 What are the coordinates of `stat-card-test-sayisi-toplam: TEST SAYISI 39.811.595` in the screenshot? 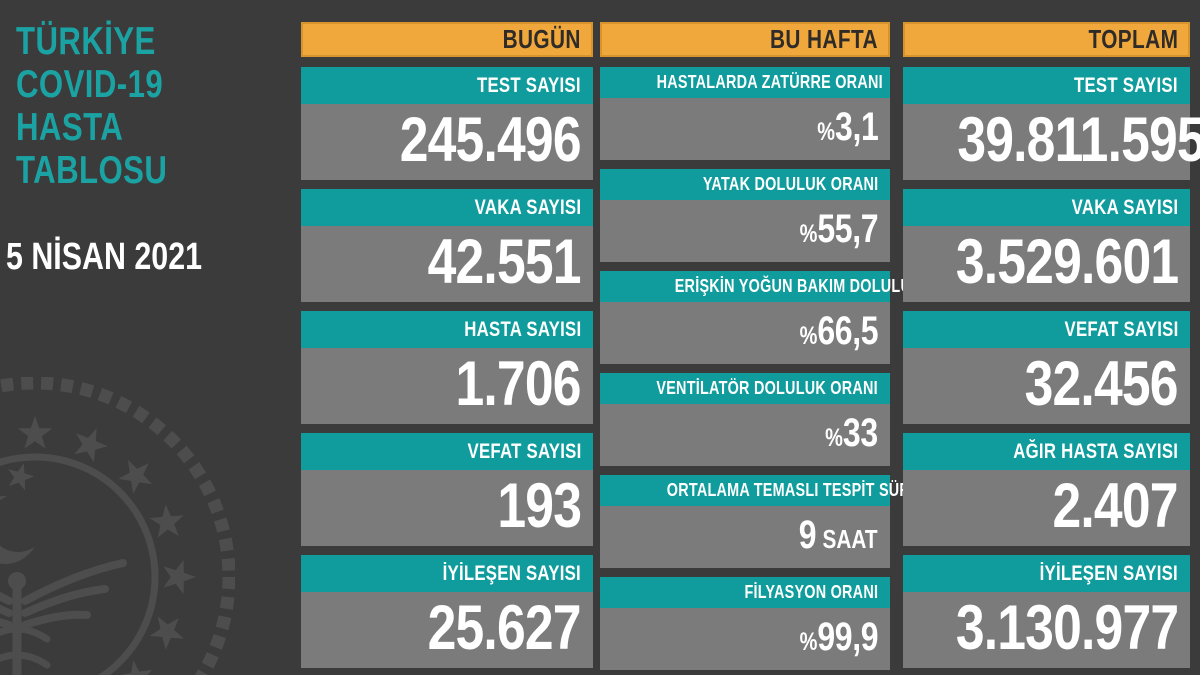 It's located at (1051, 123).